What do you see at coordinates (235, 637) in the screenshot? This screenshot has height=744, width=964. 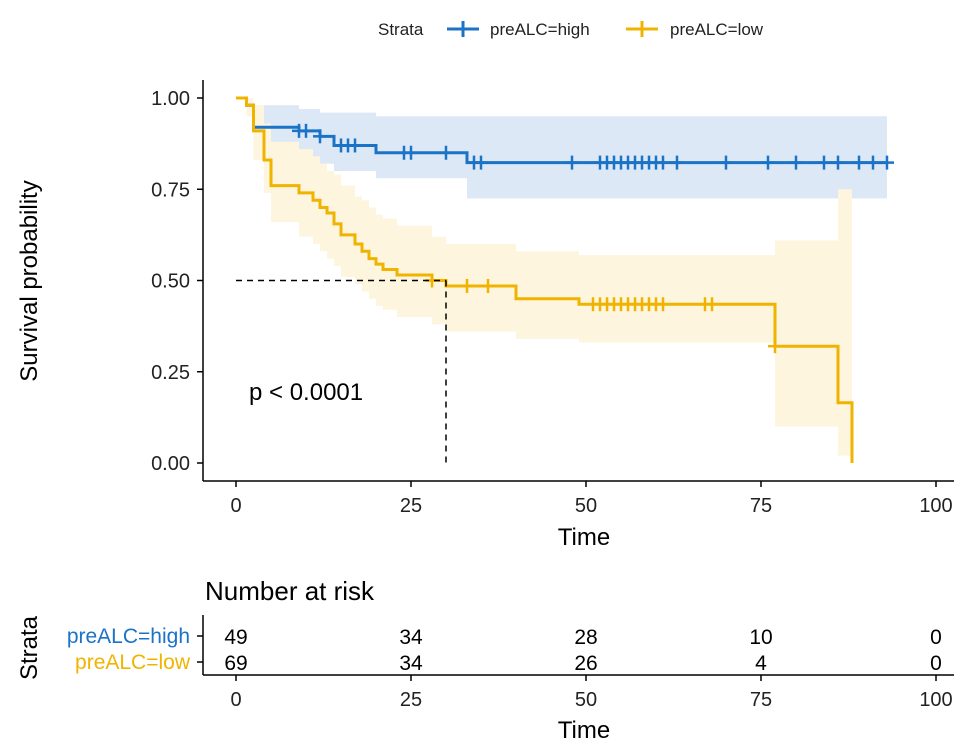 I see `risk-count: 49` at bounding box center [235, 637].